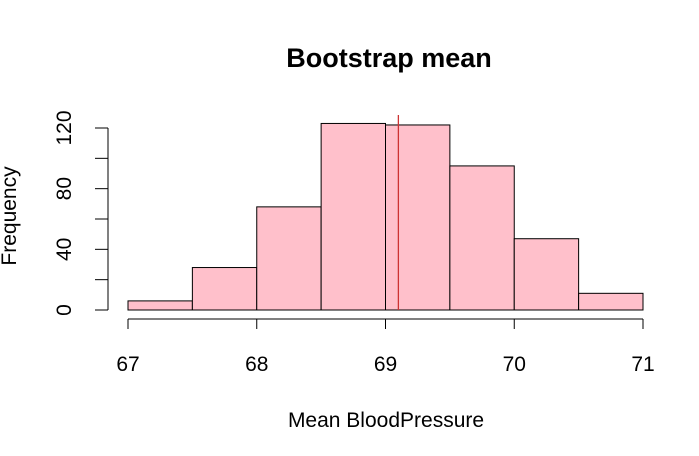  I want to click on x-tick-label: 69, so click(385, 364).